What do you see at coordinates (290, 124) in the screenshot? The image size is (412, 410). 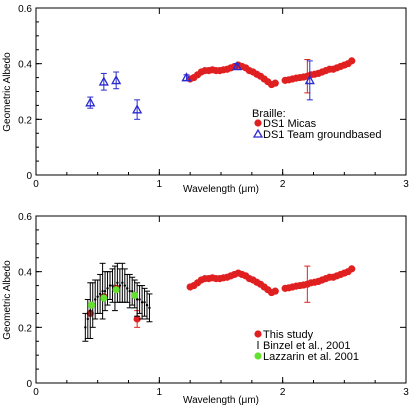 I see `legend-entry: DS1 Micas` at bounding box center [290, 124].